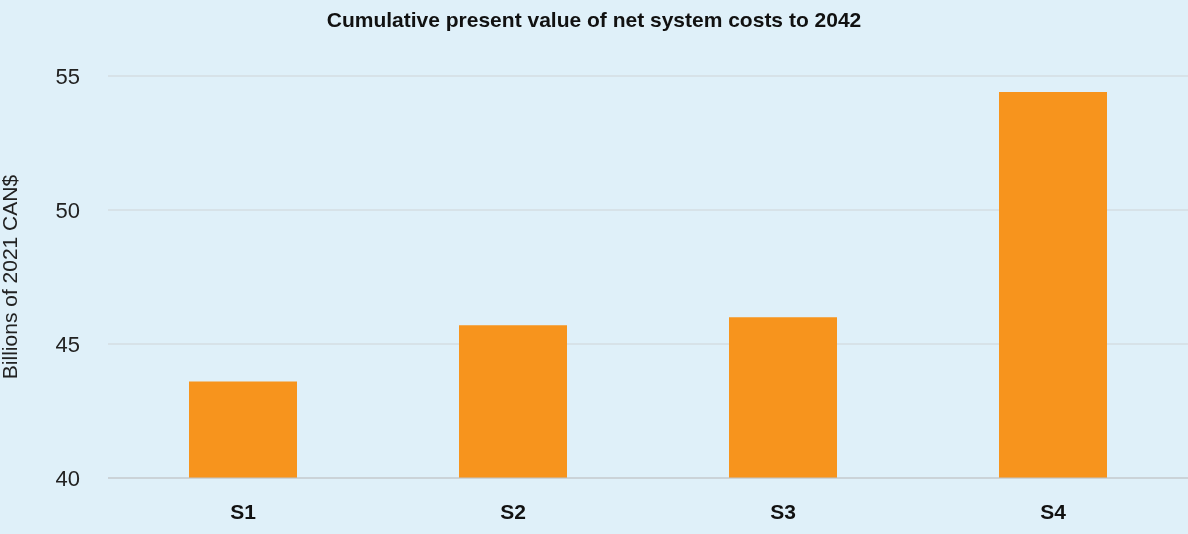 Image resolution: width=1188 pixels, height=534 pixels. I want to click on x-tick-label: S3, so click(783, 511).